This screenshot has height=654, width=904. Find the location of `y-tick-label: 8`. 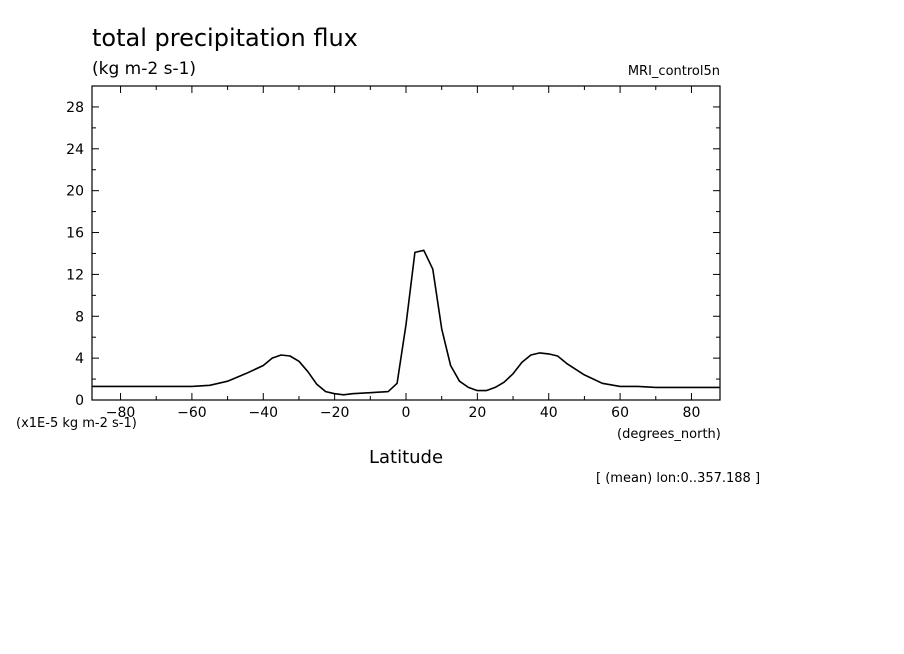

y-tick-label: 8 is located at coordinates (79, 317).